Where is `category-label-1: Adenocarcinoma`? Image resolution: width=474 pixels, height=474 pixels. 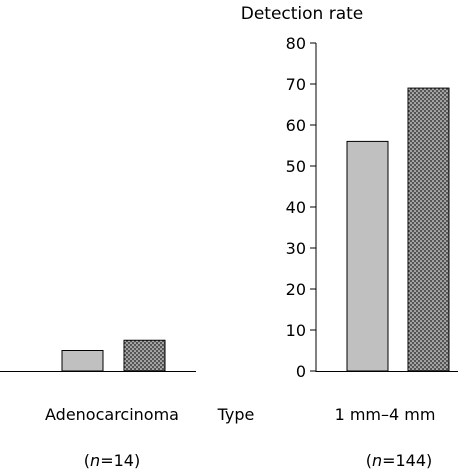
category-label-1: Adenocarcinoma is located at coordinates (112, 414).